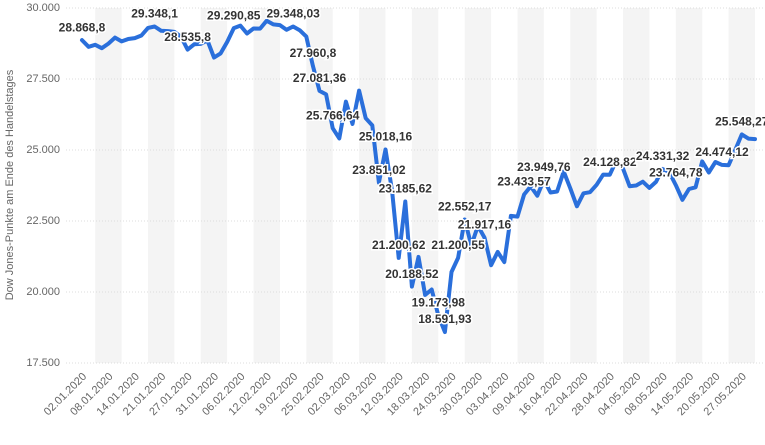  Describe the element at coordinates (43, 363) in the screenshot. I see `y-tick-label: 17.500` at that location.